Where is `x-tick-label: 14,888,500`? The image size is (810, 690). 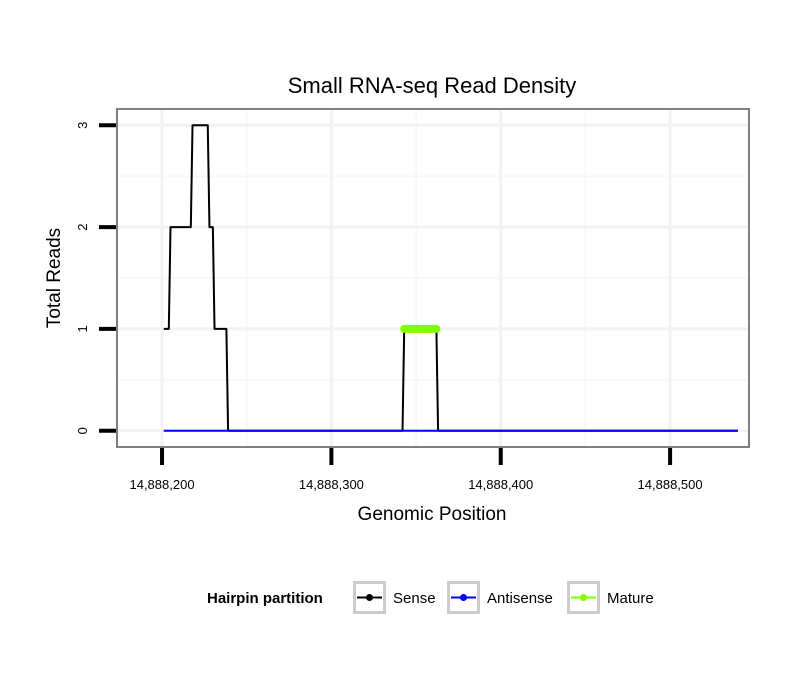
x-tick-label: 14,888,500 is located at coordinates (670, 484).